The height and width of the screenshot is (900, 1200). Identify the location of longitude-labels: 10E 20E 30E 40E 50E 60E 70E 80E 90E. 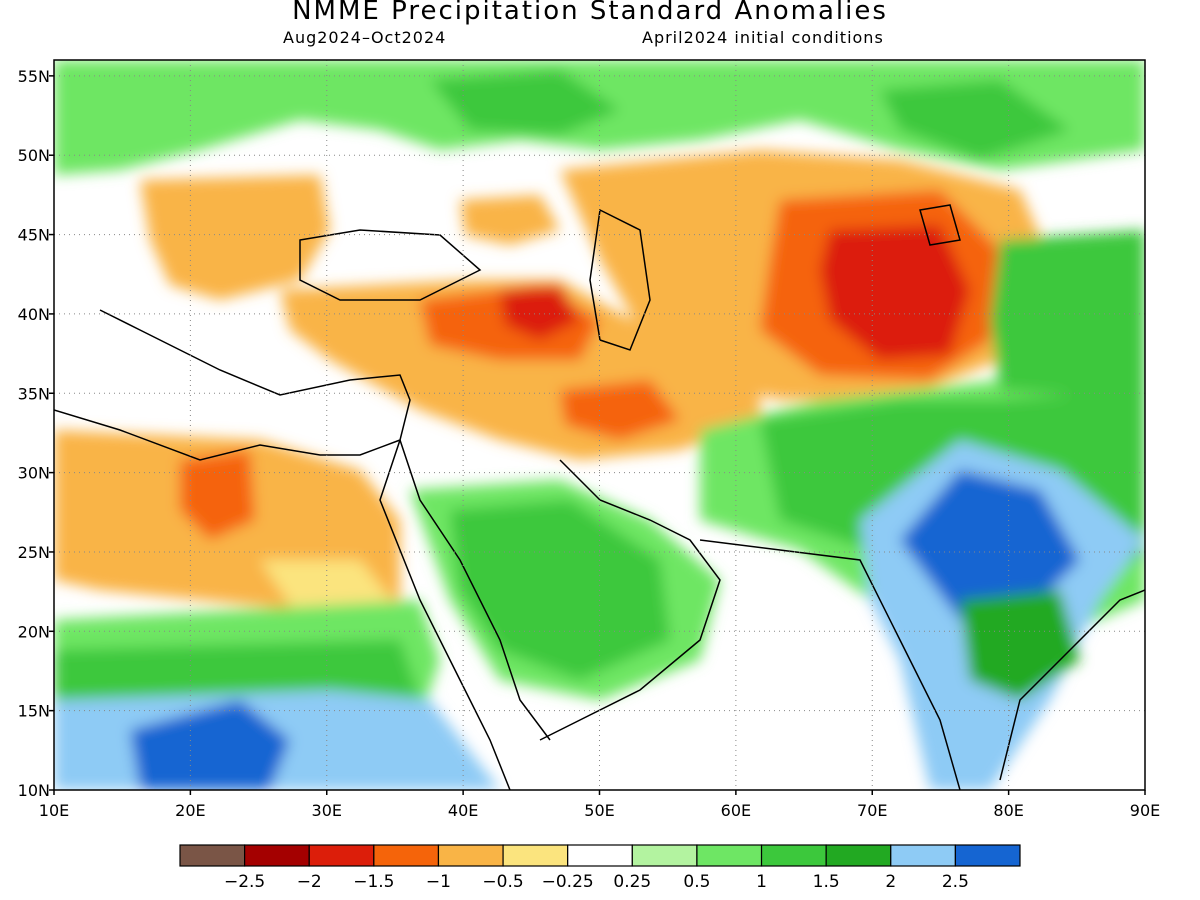
(599, 810).